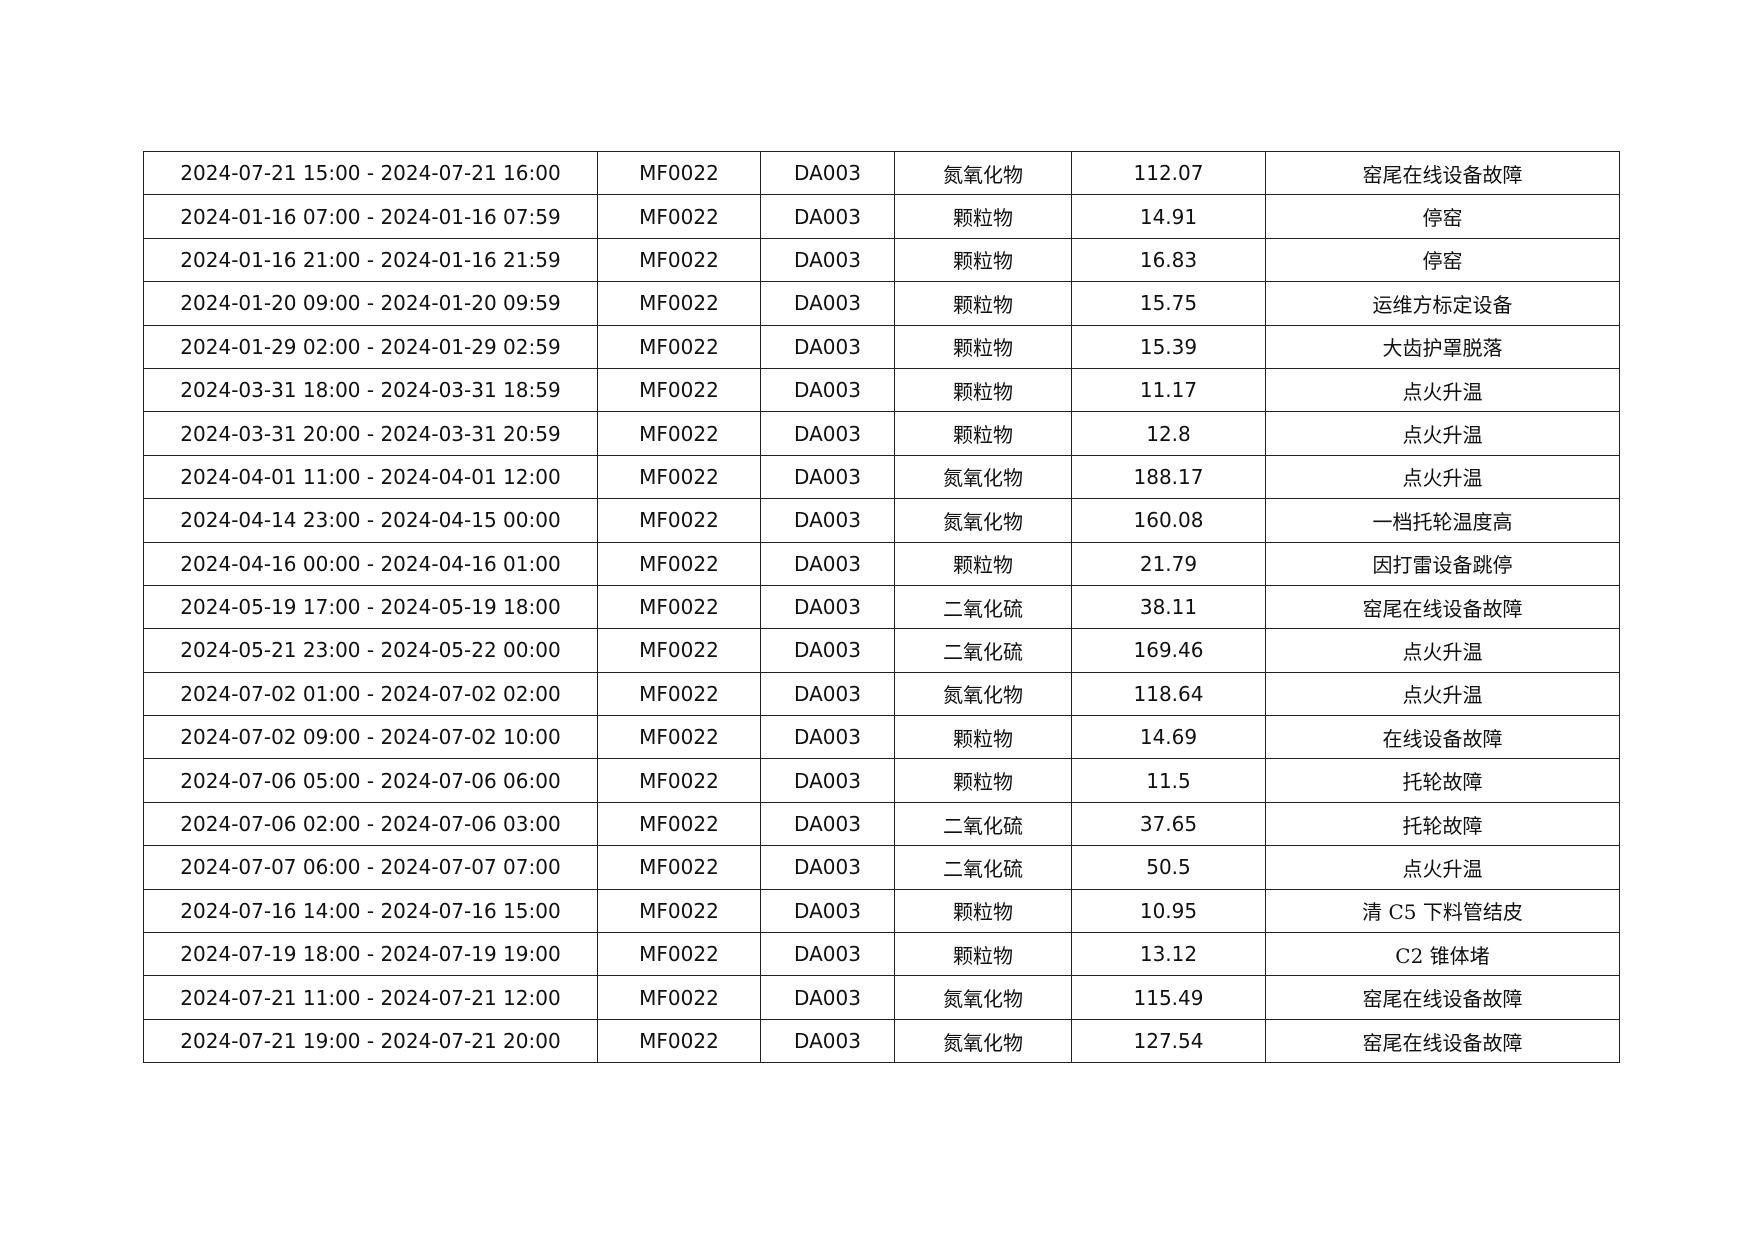  What do you see at coordinates (370, 694) in the screenshot?
I see `time-period-cell: 2024-07-02 01:00 - 2024-07-02 02:00` at bounding box center [370, 694].